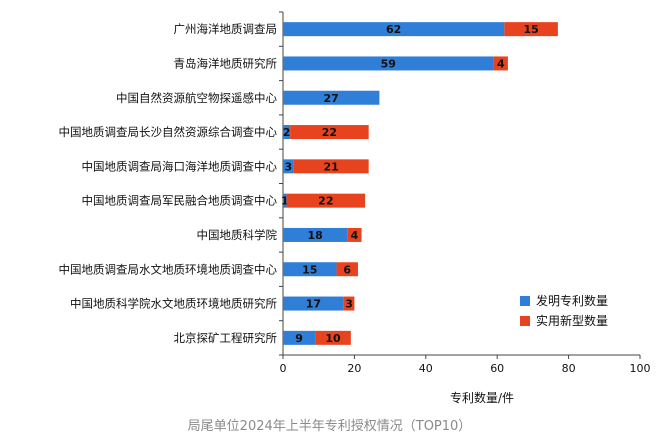 Image resolution: width=659 pixels, height=439 pixels. I want to click on data-label: 59, so click(388, 63).